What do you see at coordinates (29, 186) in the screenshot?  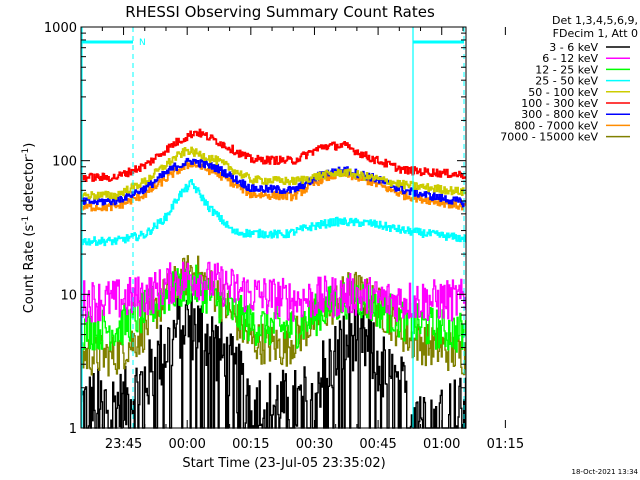 I see `y-axis-label-part: detector` at bounding box center [29, 186].